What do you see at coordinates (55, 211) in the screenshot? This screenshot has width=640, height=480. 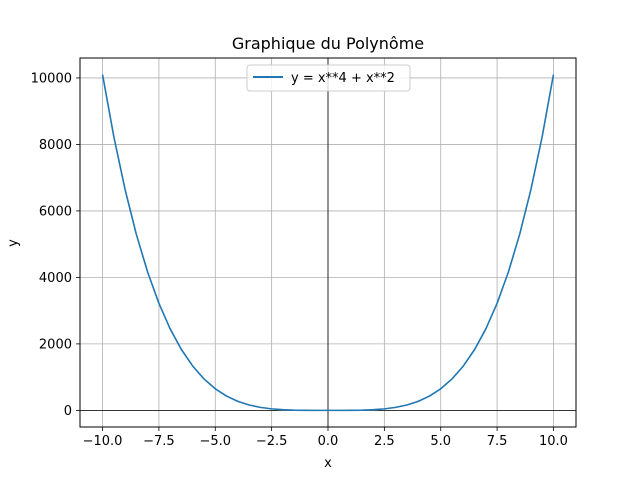 I see `y-tick-label: 6000` at bounding box center [55, 211].